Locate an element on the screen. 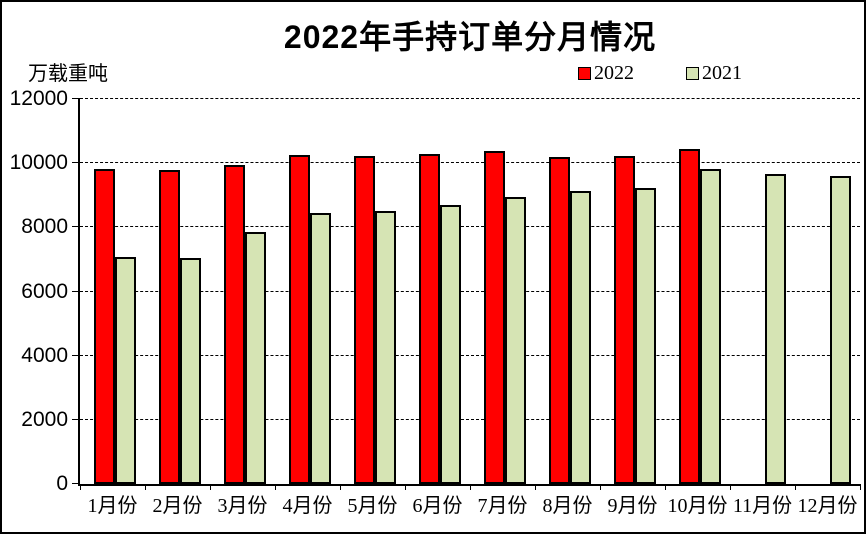 Image resolution: width=866 pixels, height=534 pixels. legend-item-2022: 2022 is located at coordinates (606, 73).